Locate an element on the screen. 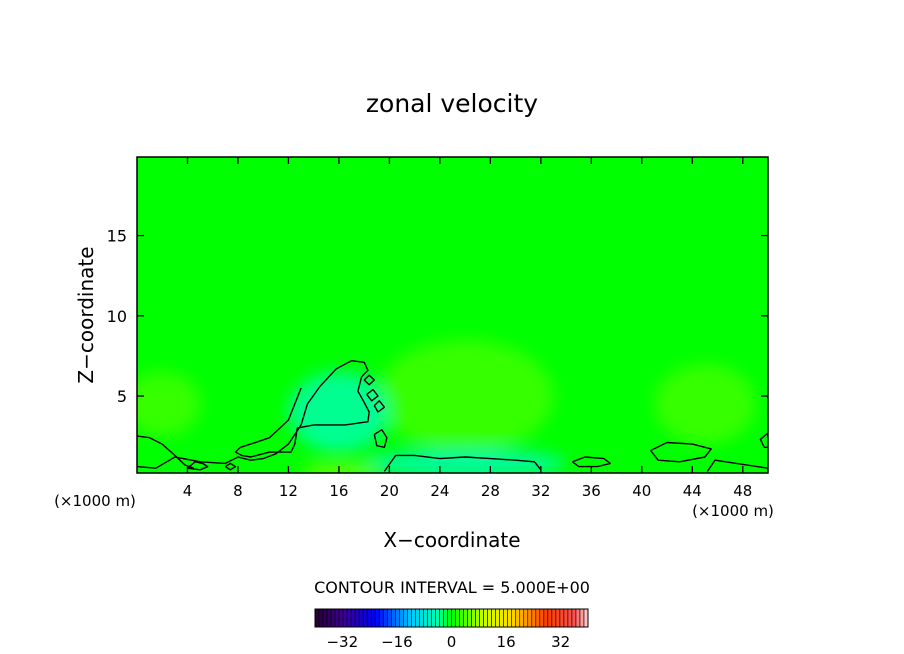 The height and width of the screenshot is (654, 904). contour-right is located at coordinates (737, 465).